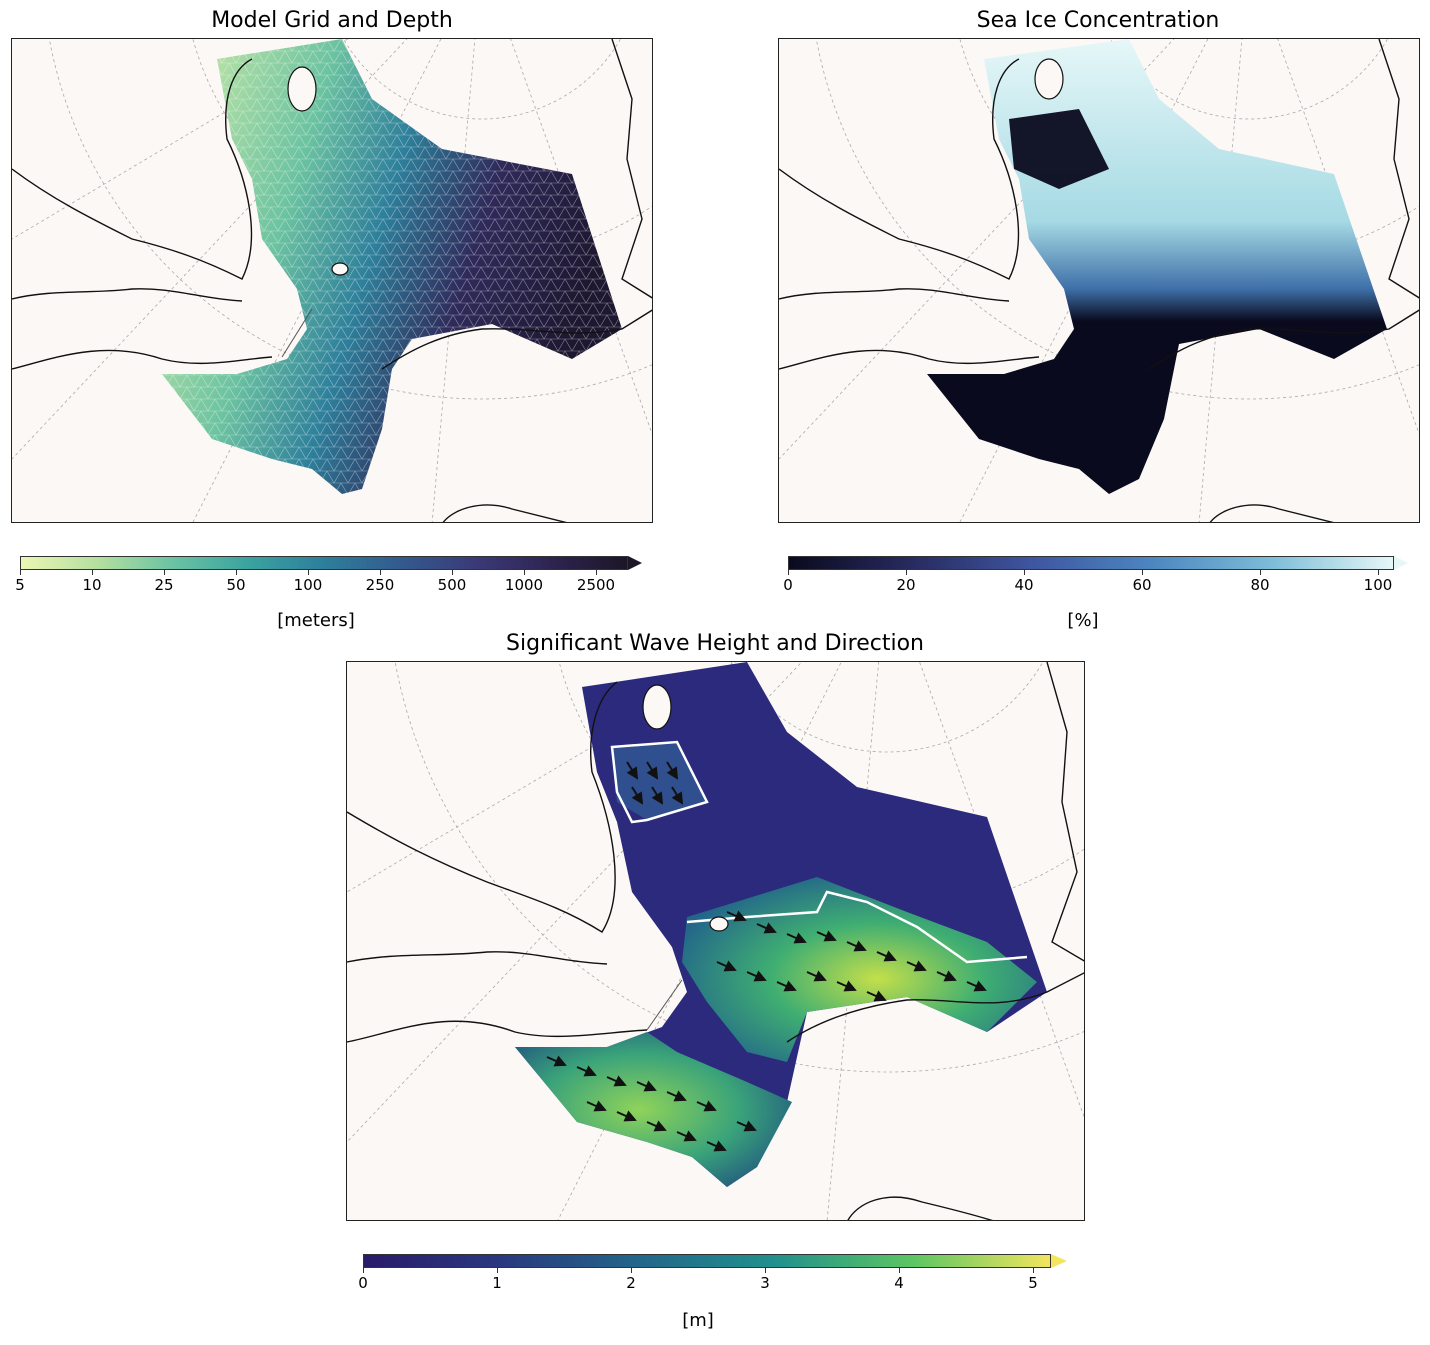  What do you see at coordinates (380, 585) in the screenshot?
I see `depth-colorbar-tick-label: 250` at bounding box center [380, 585].